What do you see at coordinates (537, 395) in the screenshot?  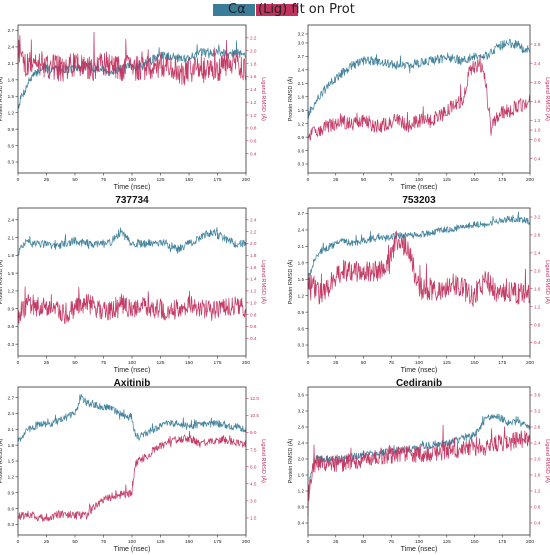 I see `y-right-tick-label: 3.6` at bounding box center [537, 395].